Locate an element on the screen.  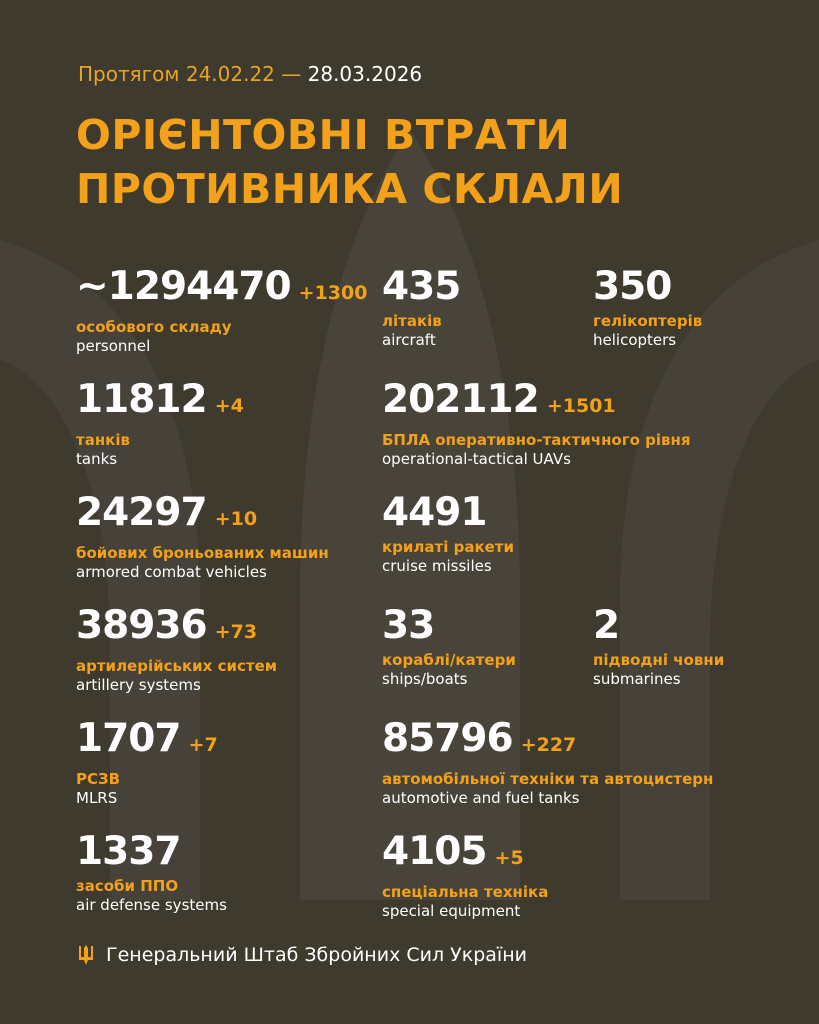
page-title: ОРІЄНТОВНІ ВТРАТИ ПРОТИВНИКА СКЛАЛИ is located at coordinates (350, 162).